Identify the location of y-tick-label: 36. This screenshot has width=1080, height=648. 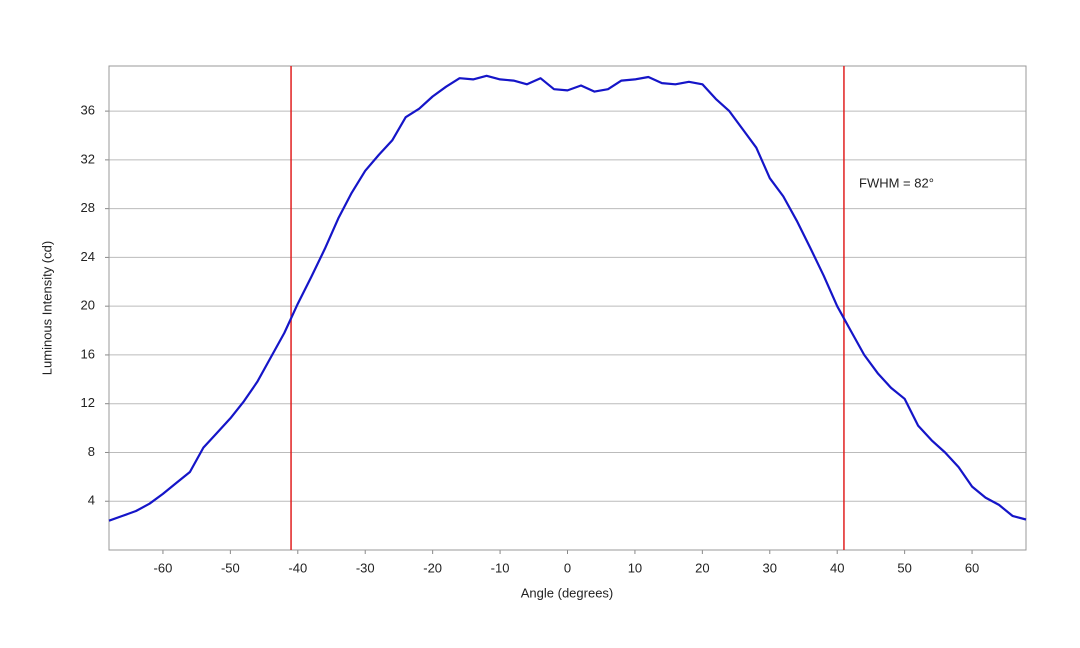
(88, 110).